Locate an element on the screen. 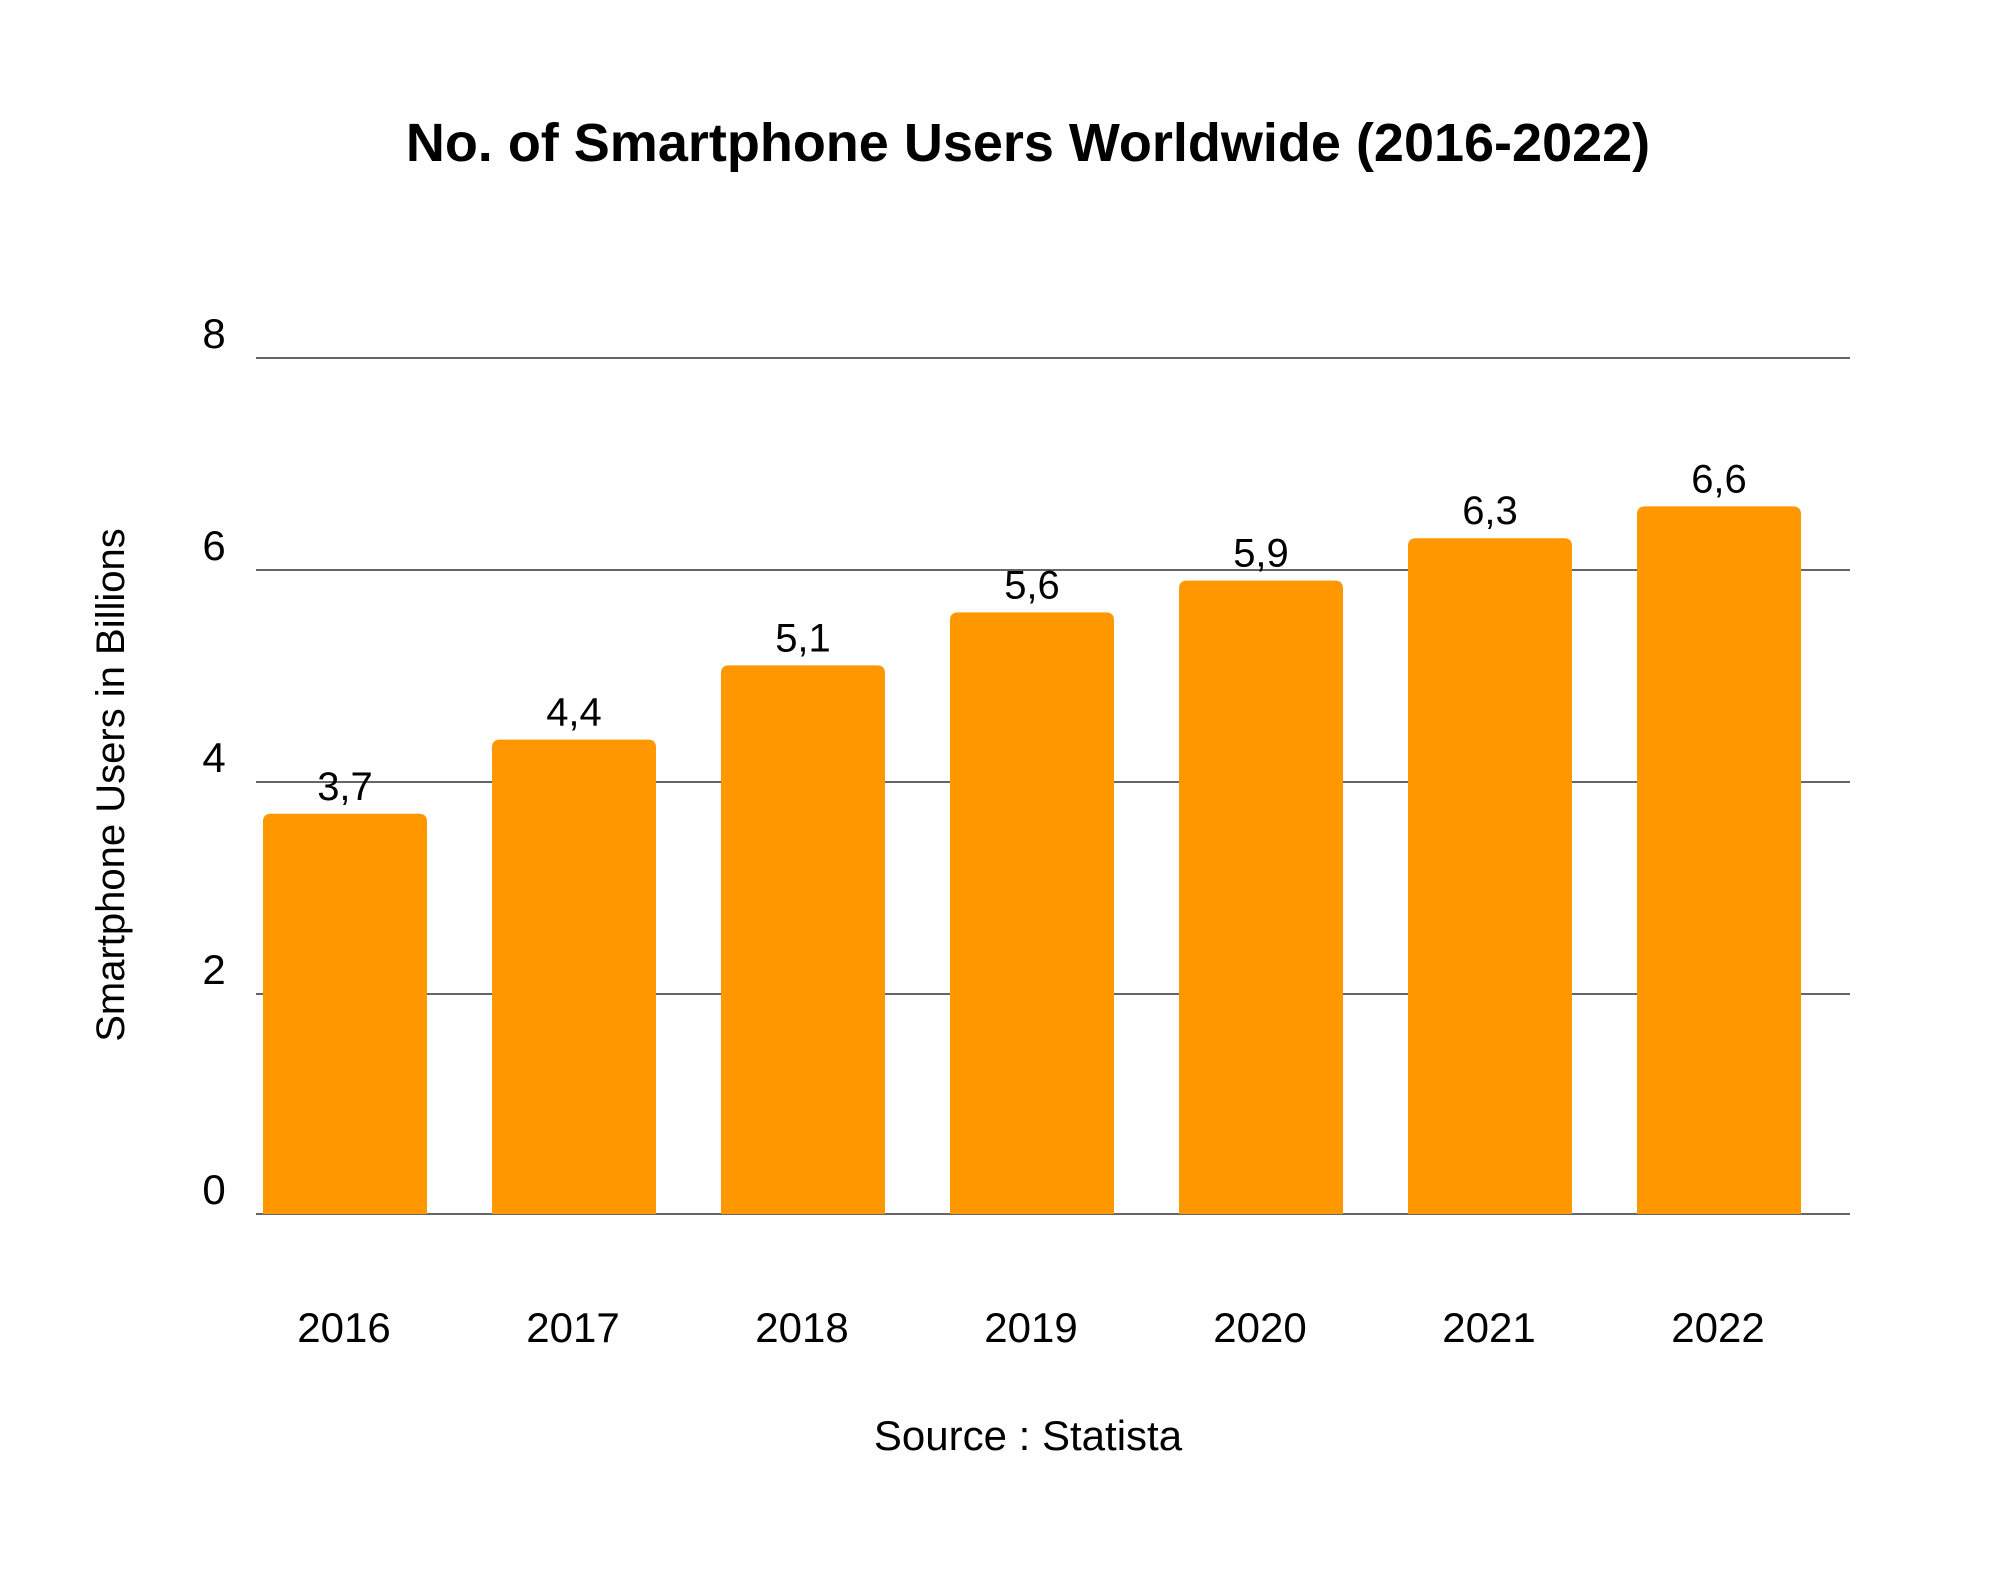  y-tick-label: 6 is located at coordinates (213, 545).